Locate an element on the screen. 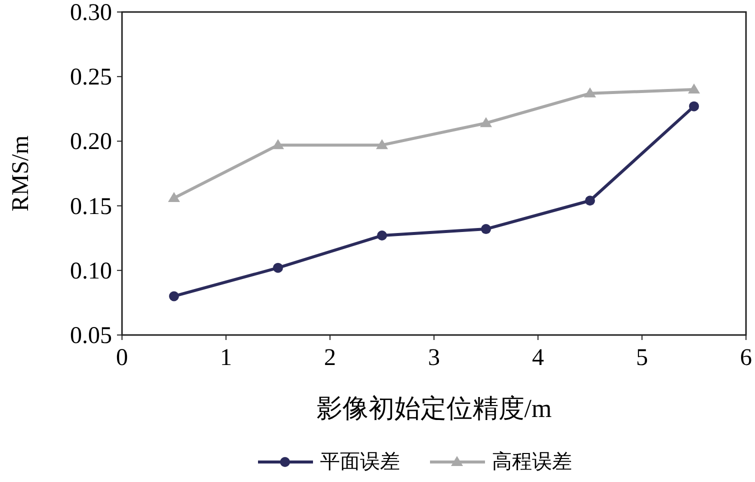 The image size is (755, 482). y-tick-label: 0.20 is located at coordinates (91, 142).